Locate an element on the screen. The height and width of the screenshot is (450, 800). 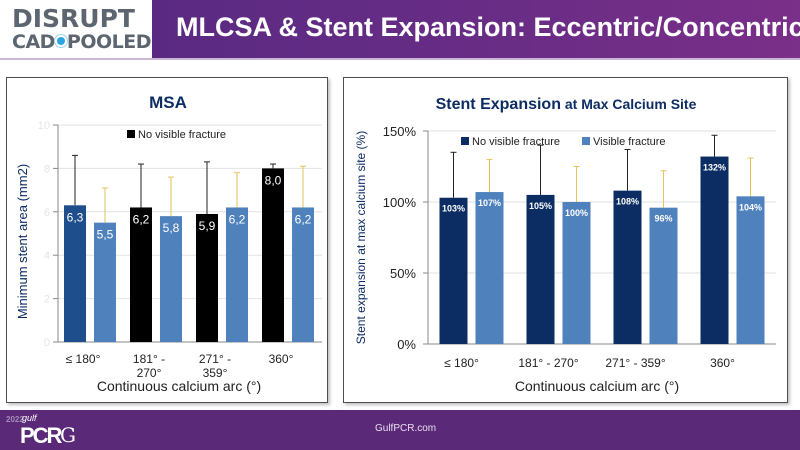
footer: 2022 gulf PCR G GulfPCR.com is located at coordinates (400, 430).